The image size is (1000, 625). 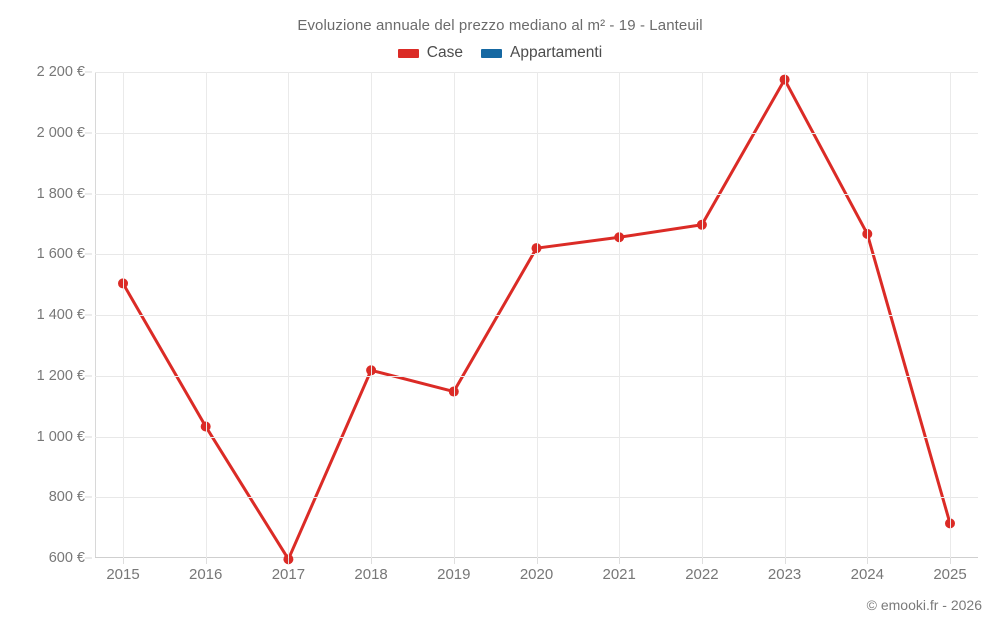 What do you see at coordinates (60, 132) in the screenshot?
I see `y-axis-tick-label: 2 000 €` at bounding box center [60, 132].